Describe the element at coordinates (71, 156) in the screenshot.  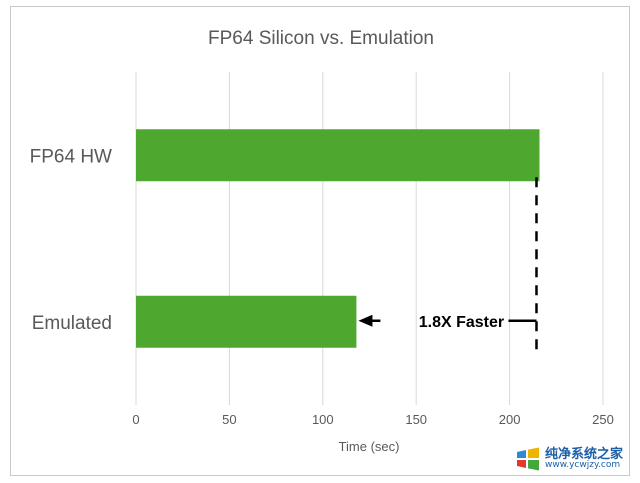
I see `category-label: FP64 HW` at that location.